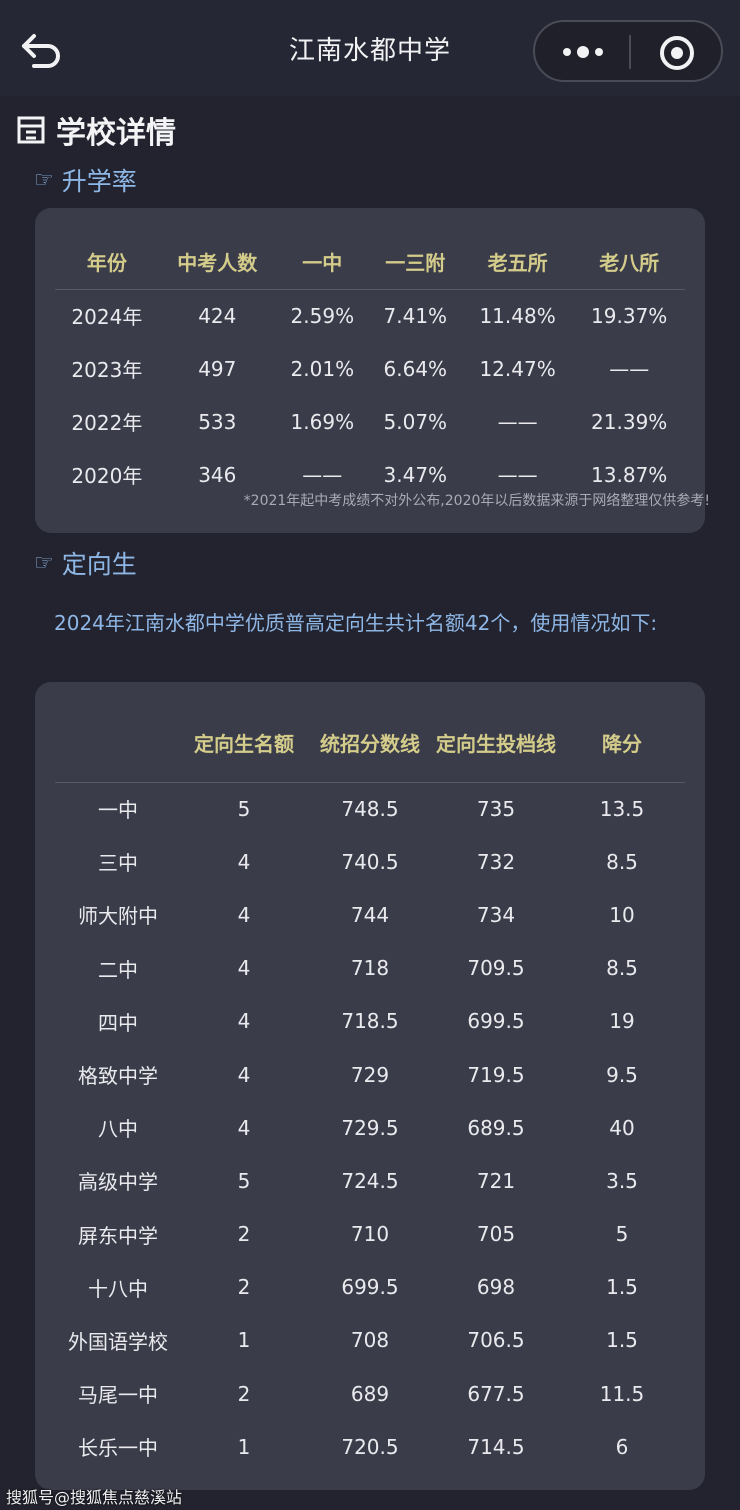 Image resolution: width=740 pixels, height=1510 pixels. I want to click on quota-cell: 708, so click(370, 1340).